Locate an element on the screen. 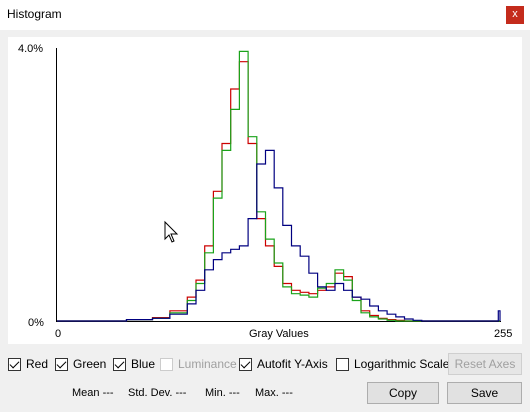  save-button: Save is located at coordinates (484, 393).